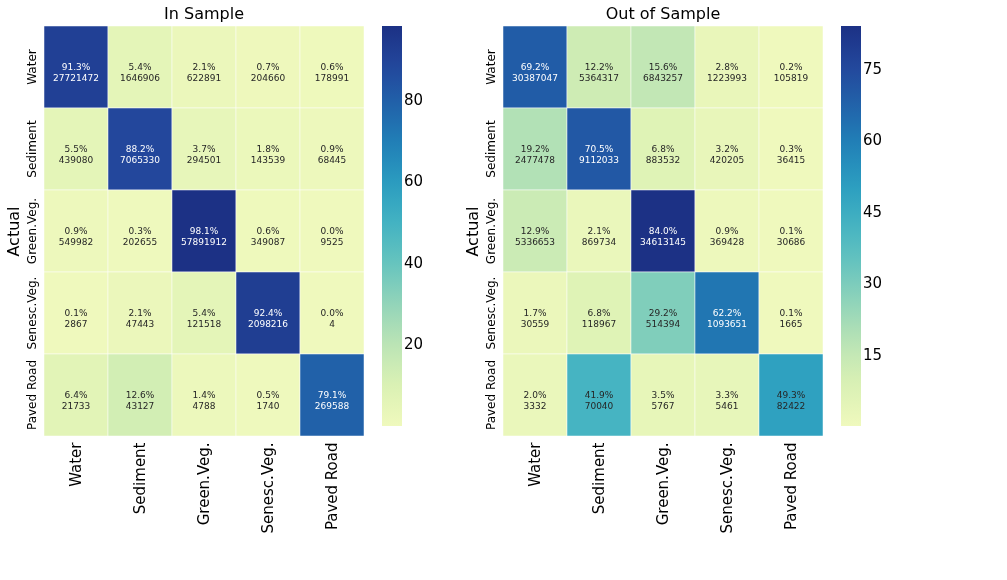 Image resolution: width=1007 pixels, height=580 pixels. What do you see at coordinates (76, 154) in the screenshot?
I see `data-label: 5.5% 439080` at bounding box center [76, 154].